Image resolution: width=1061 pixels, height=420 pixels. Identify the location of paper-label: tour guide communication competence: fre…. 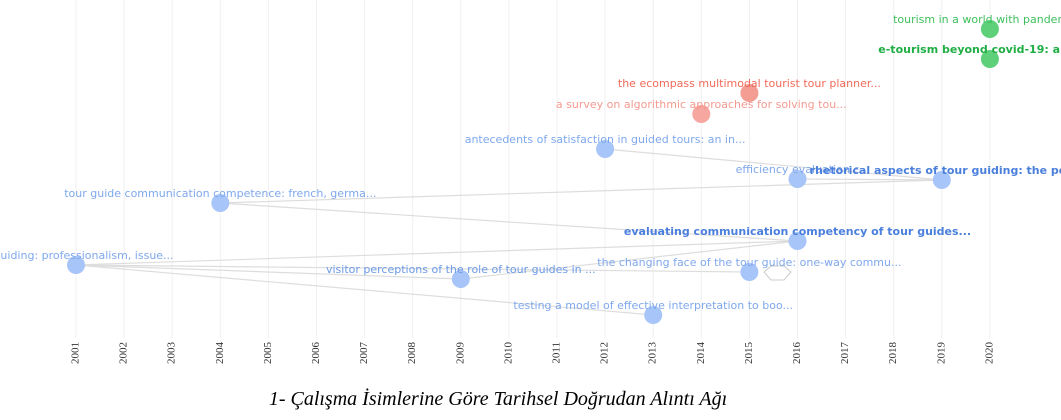
(220, 193).